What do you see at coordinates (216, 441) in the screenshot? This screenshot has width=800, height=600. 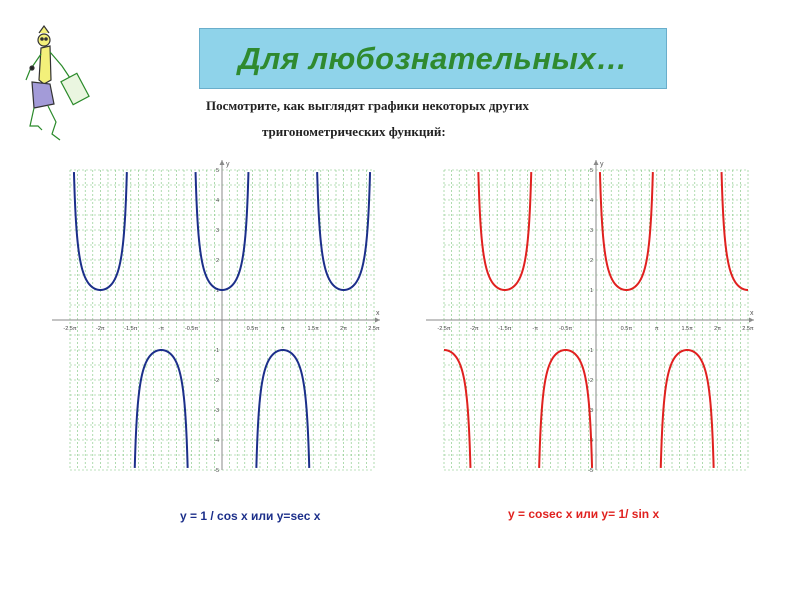 I see `y-tick-label: -4` at bounding box center [216, 441].